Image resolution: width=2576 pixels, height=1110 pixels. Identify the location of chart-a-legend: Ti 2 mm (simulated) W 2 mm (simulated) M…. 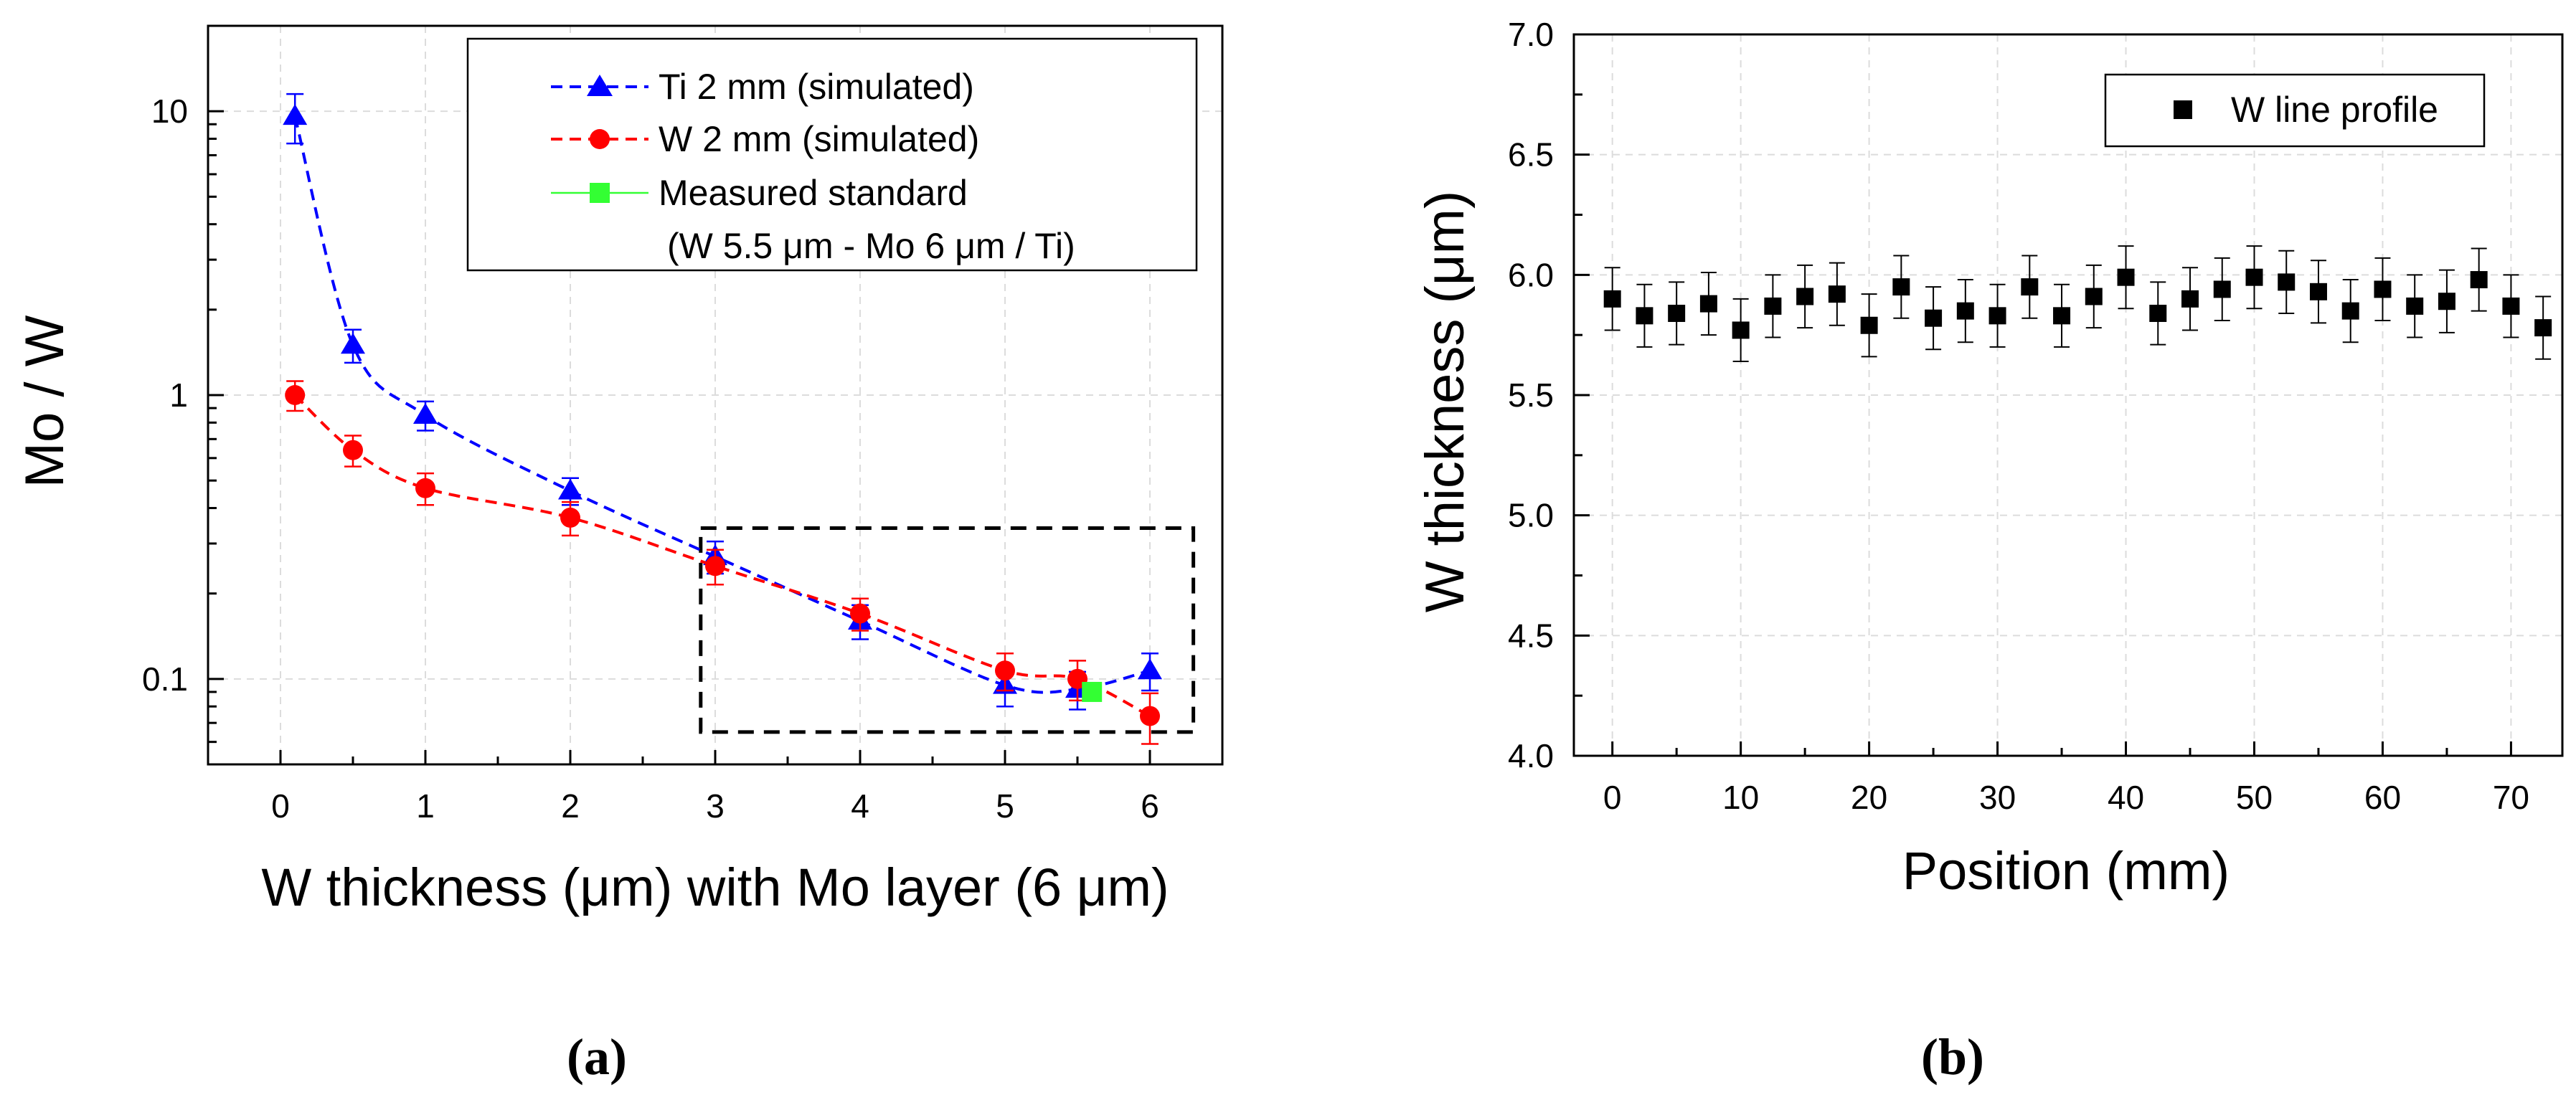
(832, 154).